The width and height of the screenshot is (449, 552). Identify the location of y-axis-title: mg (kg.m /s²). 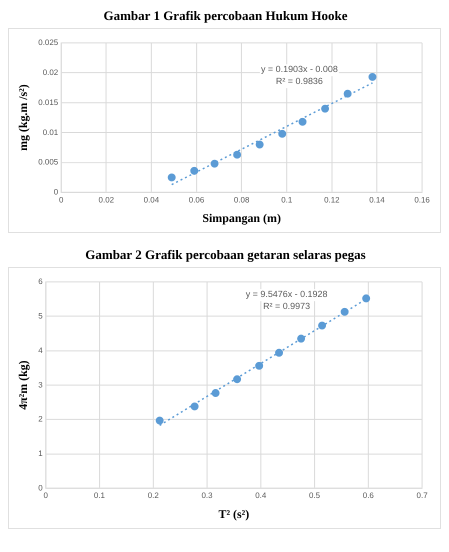
(23, 117).